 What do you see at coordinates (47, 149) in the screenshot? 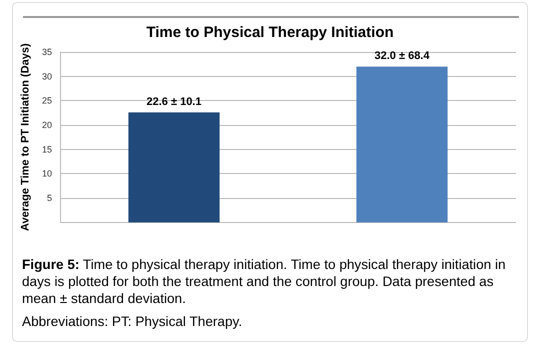
I see `y-tick-label: 15` at bounding box center [47, 149].